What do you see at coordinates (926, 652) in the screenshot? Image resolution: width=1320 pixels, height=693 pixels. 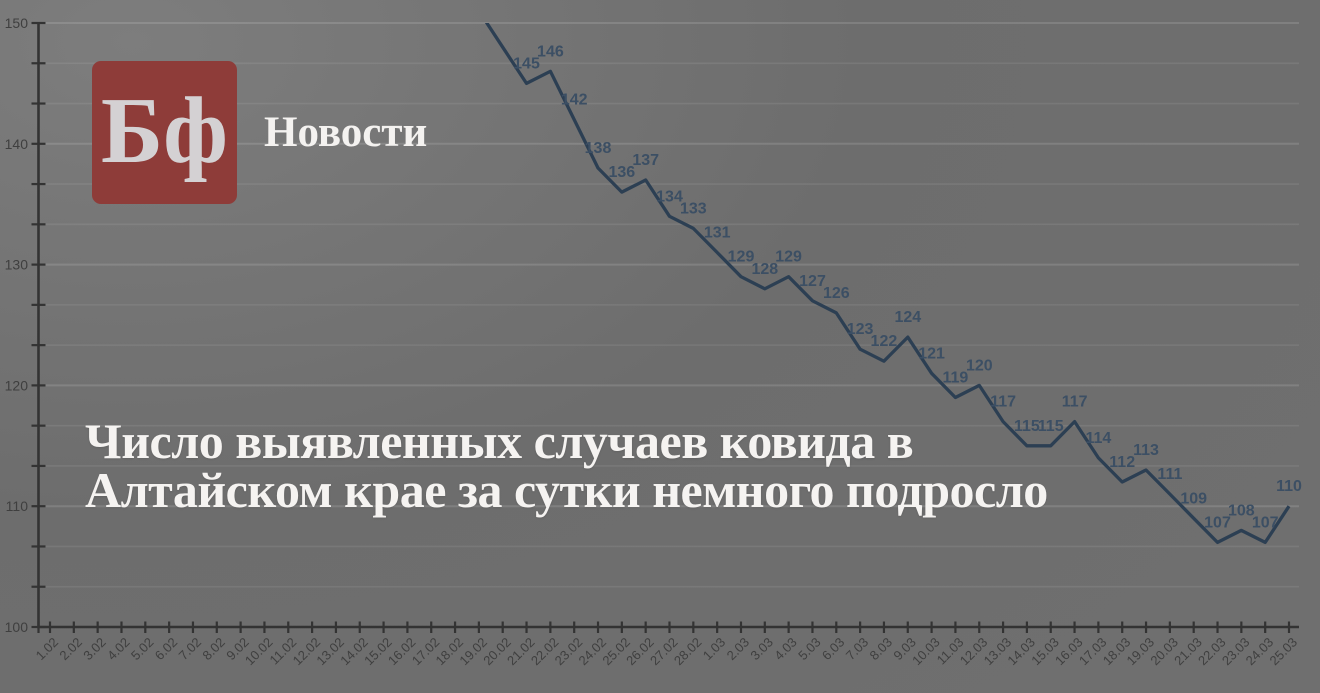 I see `svg-text: 10.03` at bounding box center [926, 652].